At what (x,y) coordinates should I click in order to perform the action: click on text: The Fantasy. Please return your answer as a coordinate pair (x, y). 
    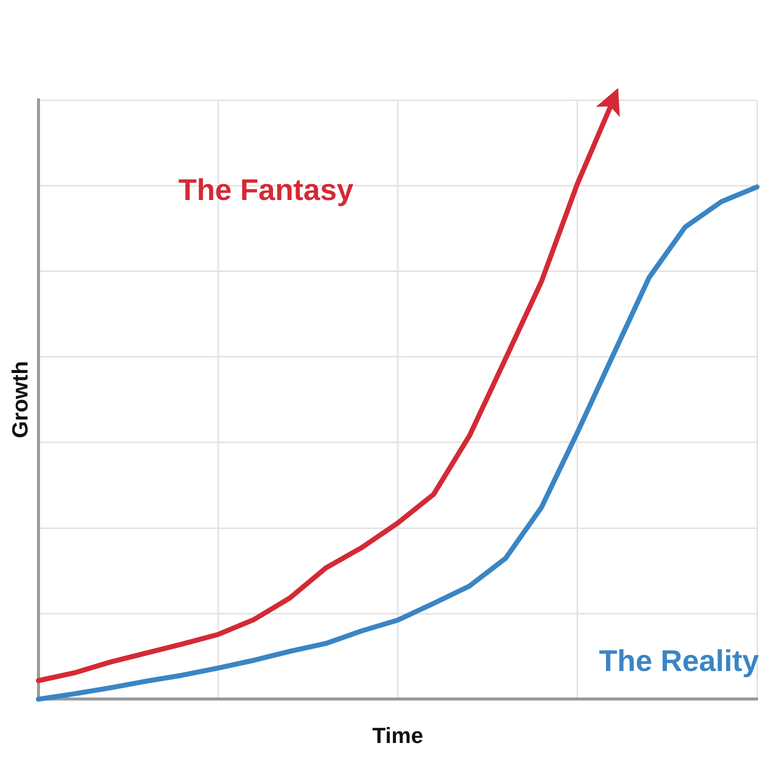
    Looking at the image, I should click on (266, 190).